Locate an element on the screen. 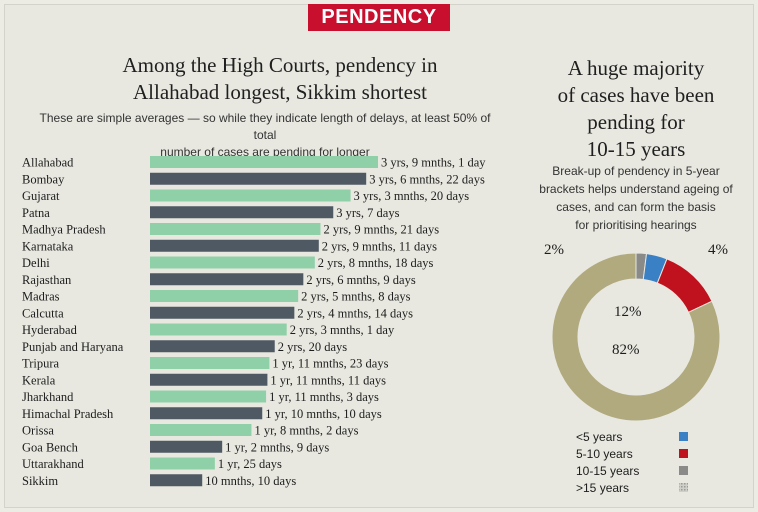  bar-value-label: 1 yr, 8 mnths, 2 days is located at coordinates (306, 431).